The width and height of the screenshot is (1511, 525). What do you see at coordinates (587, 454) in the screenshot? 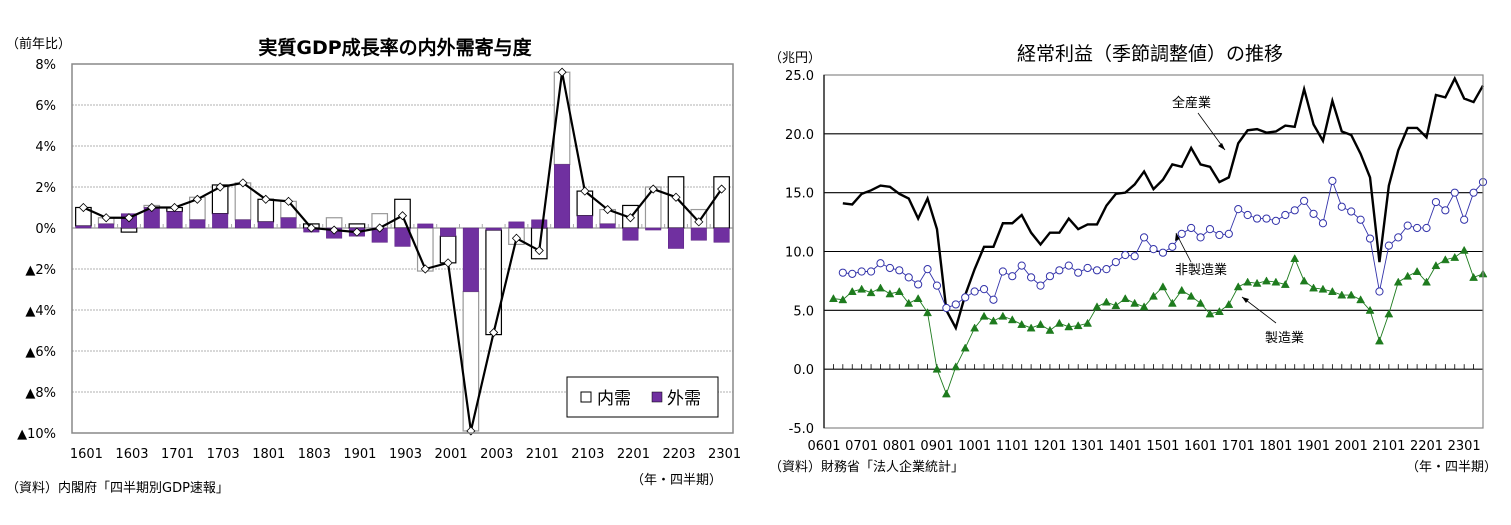
I see `x-tick-label: 2103` at bounding box center [587, 454].